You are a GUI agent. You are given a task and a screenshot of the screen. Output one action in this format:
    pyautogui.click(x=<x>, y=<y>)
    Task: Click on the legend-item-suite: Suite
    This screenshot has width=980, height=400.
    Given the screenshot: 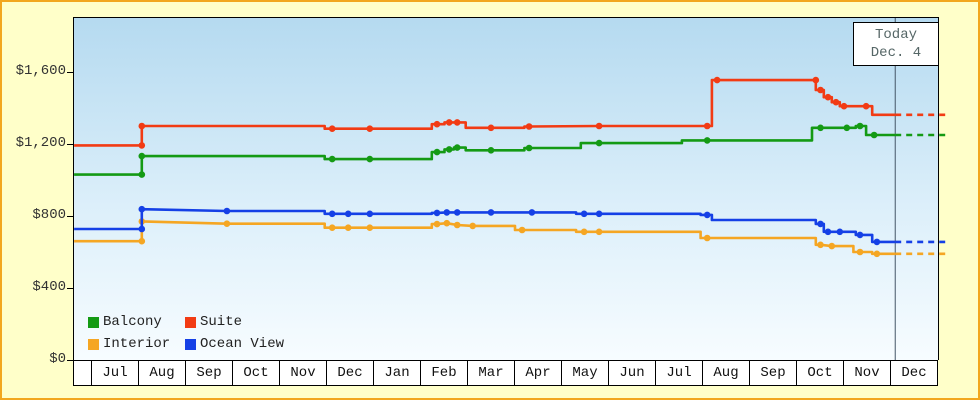 What is the action you would take?
    pyautogui.click(x=234, y=322)
    